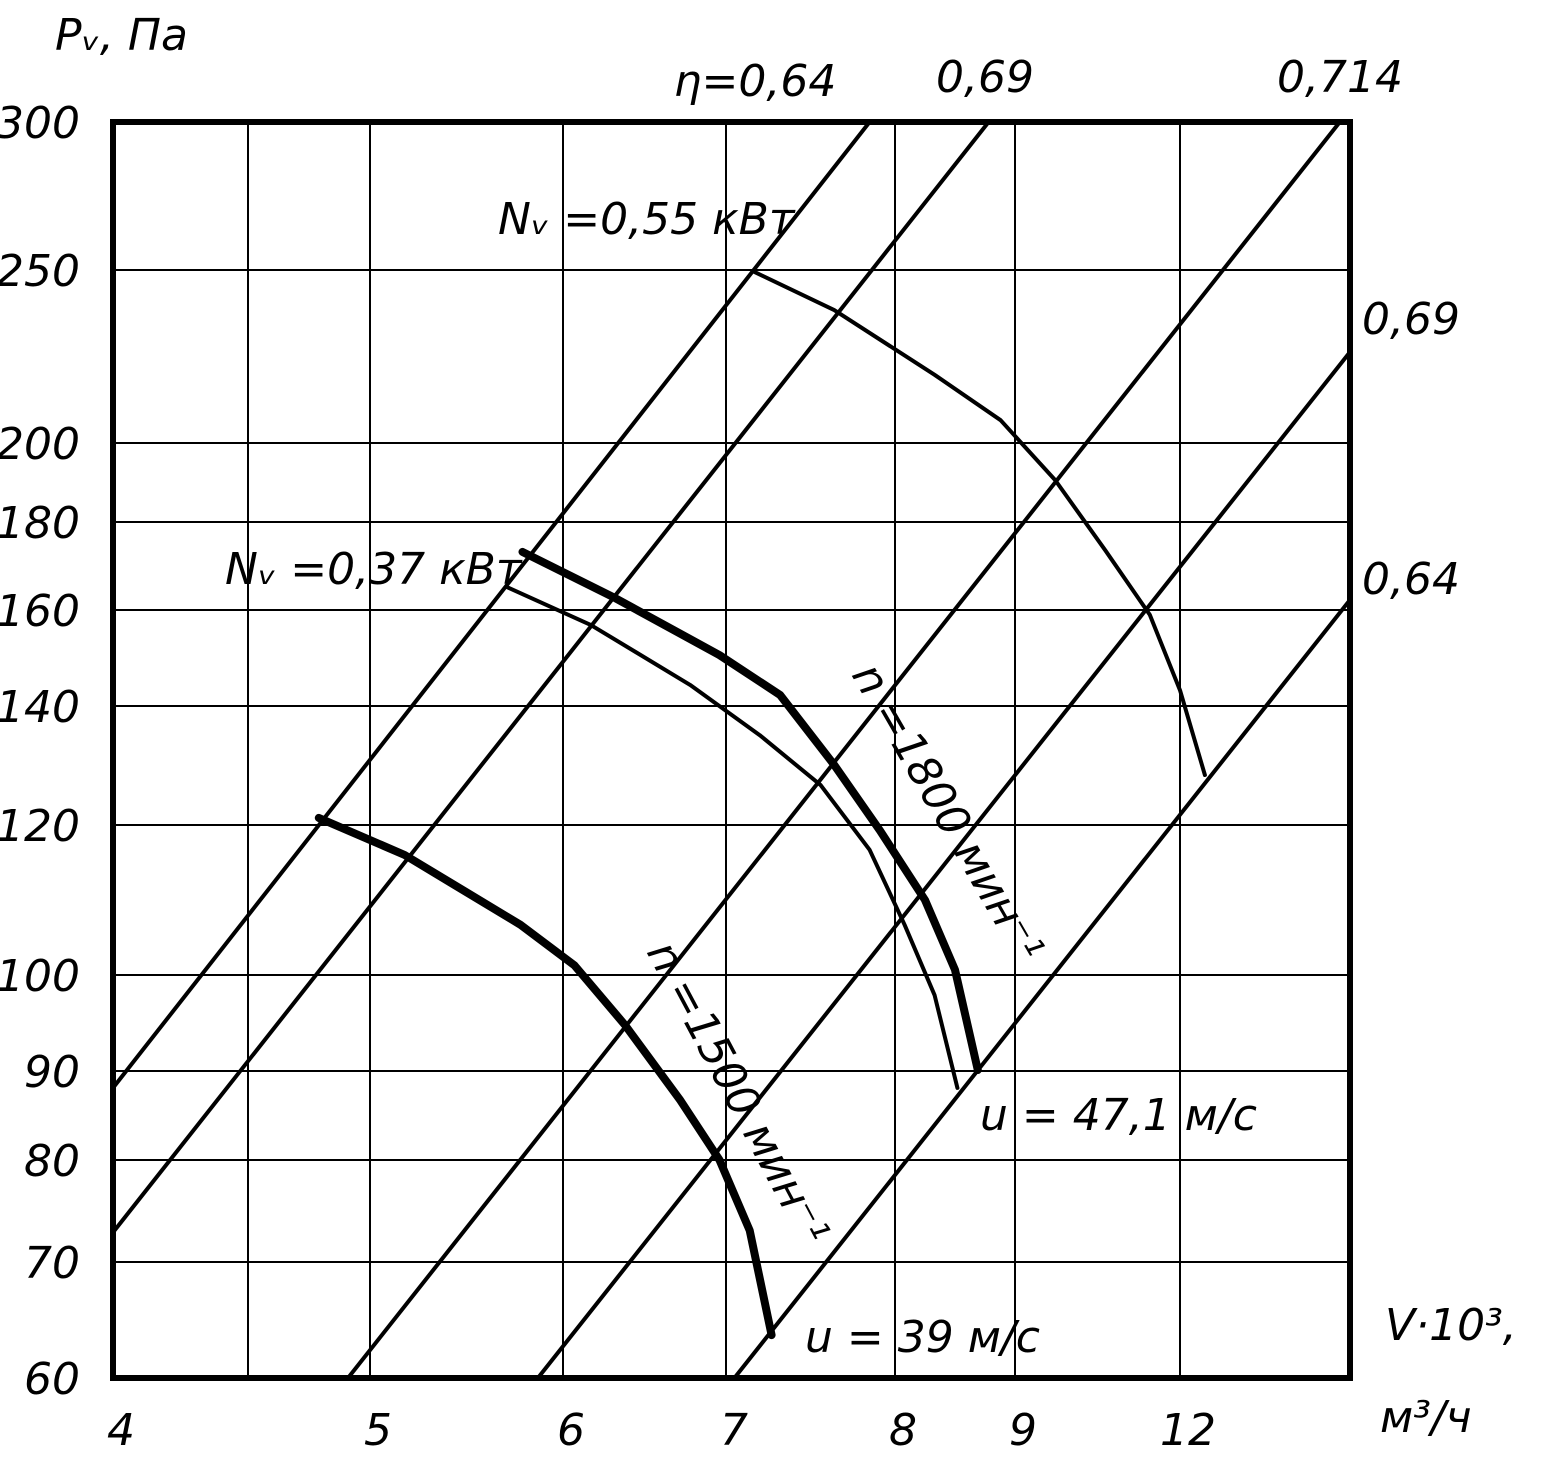 Image resolution: width=1542 pixels, height=1464 pixels. Describe the element at coordinates (40, 123) in the screenshot. I see `y-tick-label: 300` at that location.